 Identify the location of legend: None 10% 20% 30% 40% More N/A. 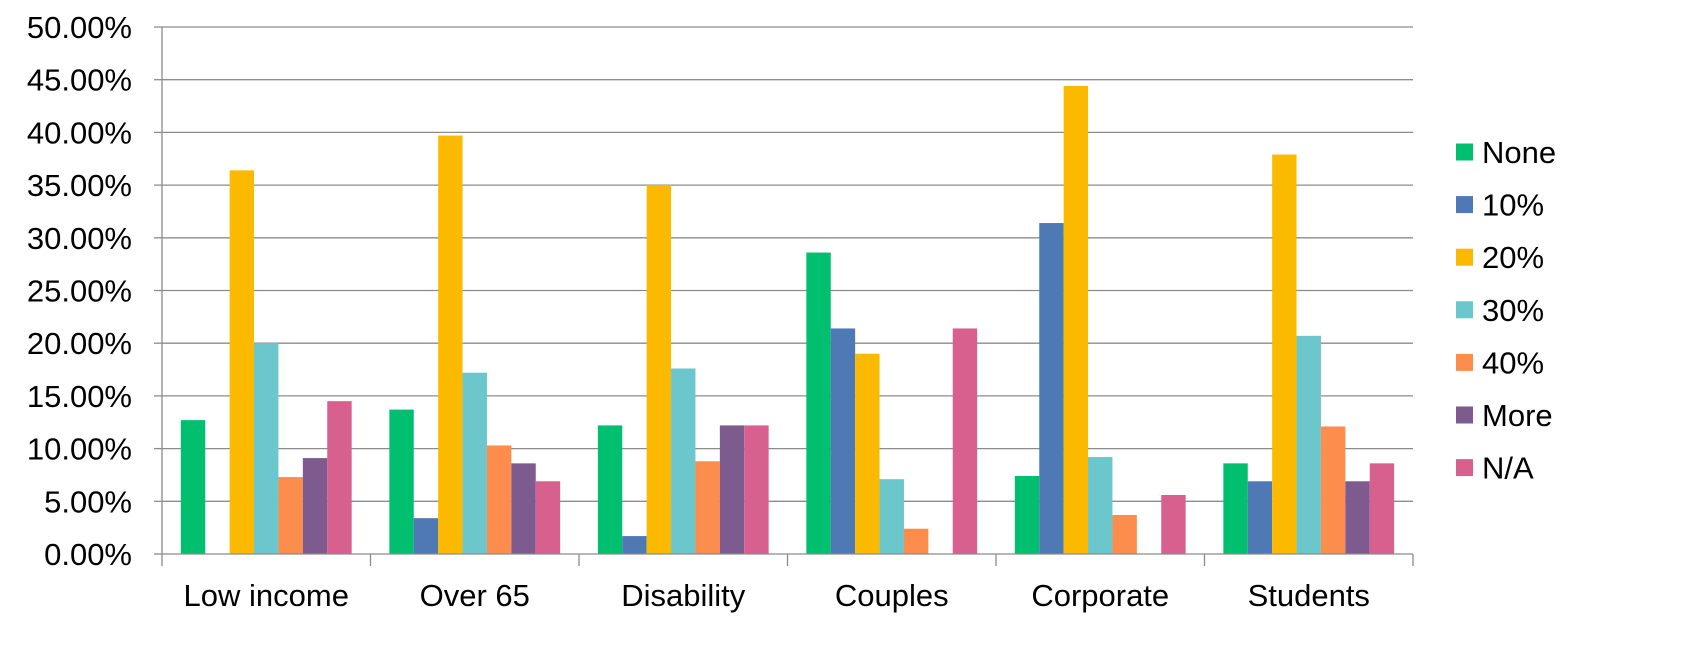
(1506, 310).